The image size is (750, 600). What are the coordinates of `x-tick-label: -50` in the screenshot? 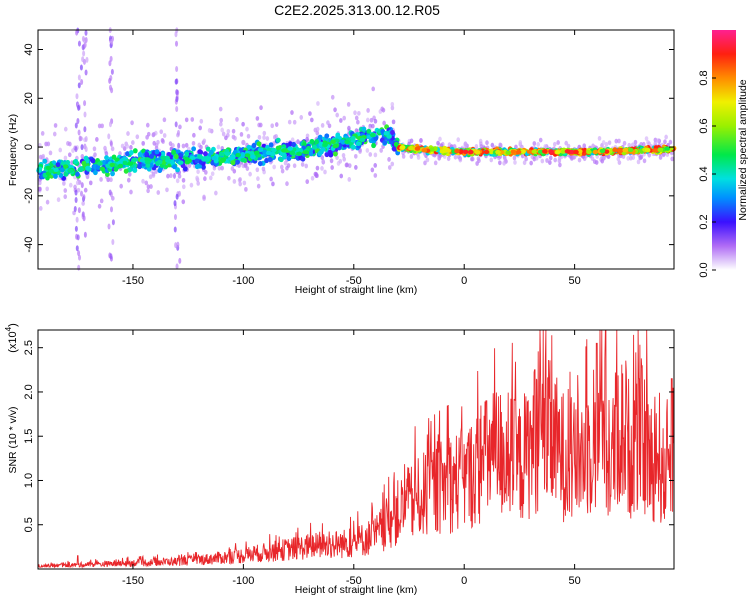 It's located at (354, 581).